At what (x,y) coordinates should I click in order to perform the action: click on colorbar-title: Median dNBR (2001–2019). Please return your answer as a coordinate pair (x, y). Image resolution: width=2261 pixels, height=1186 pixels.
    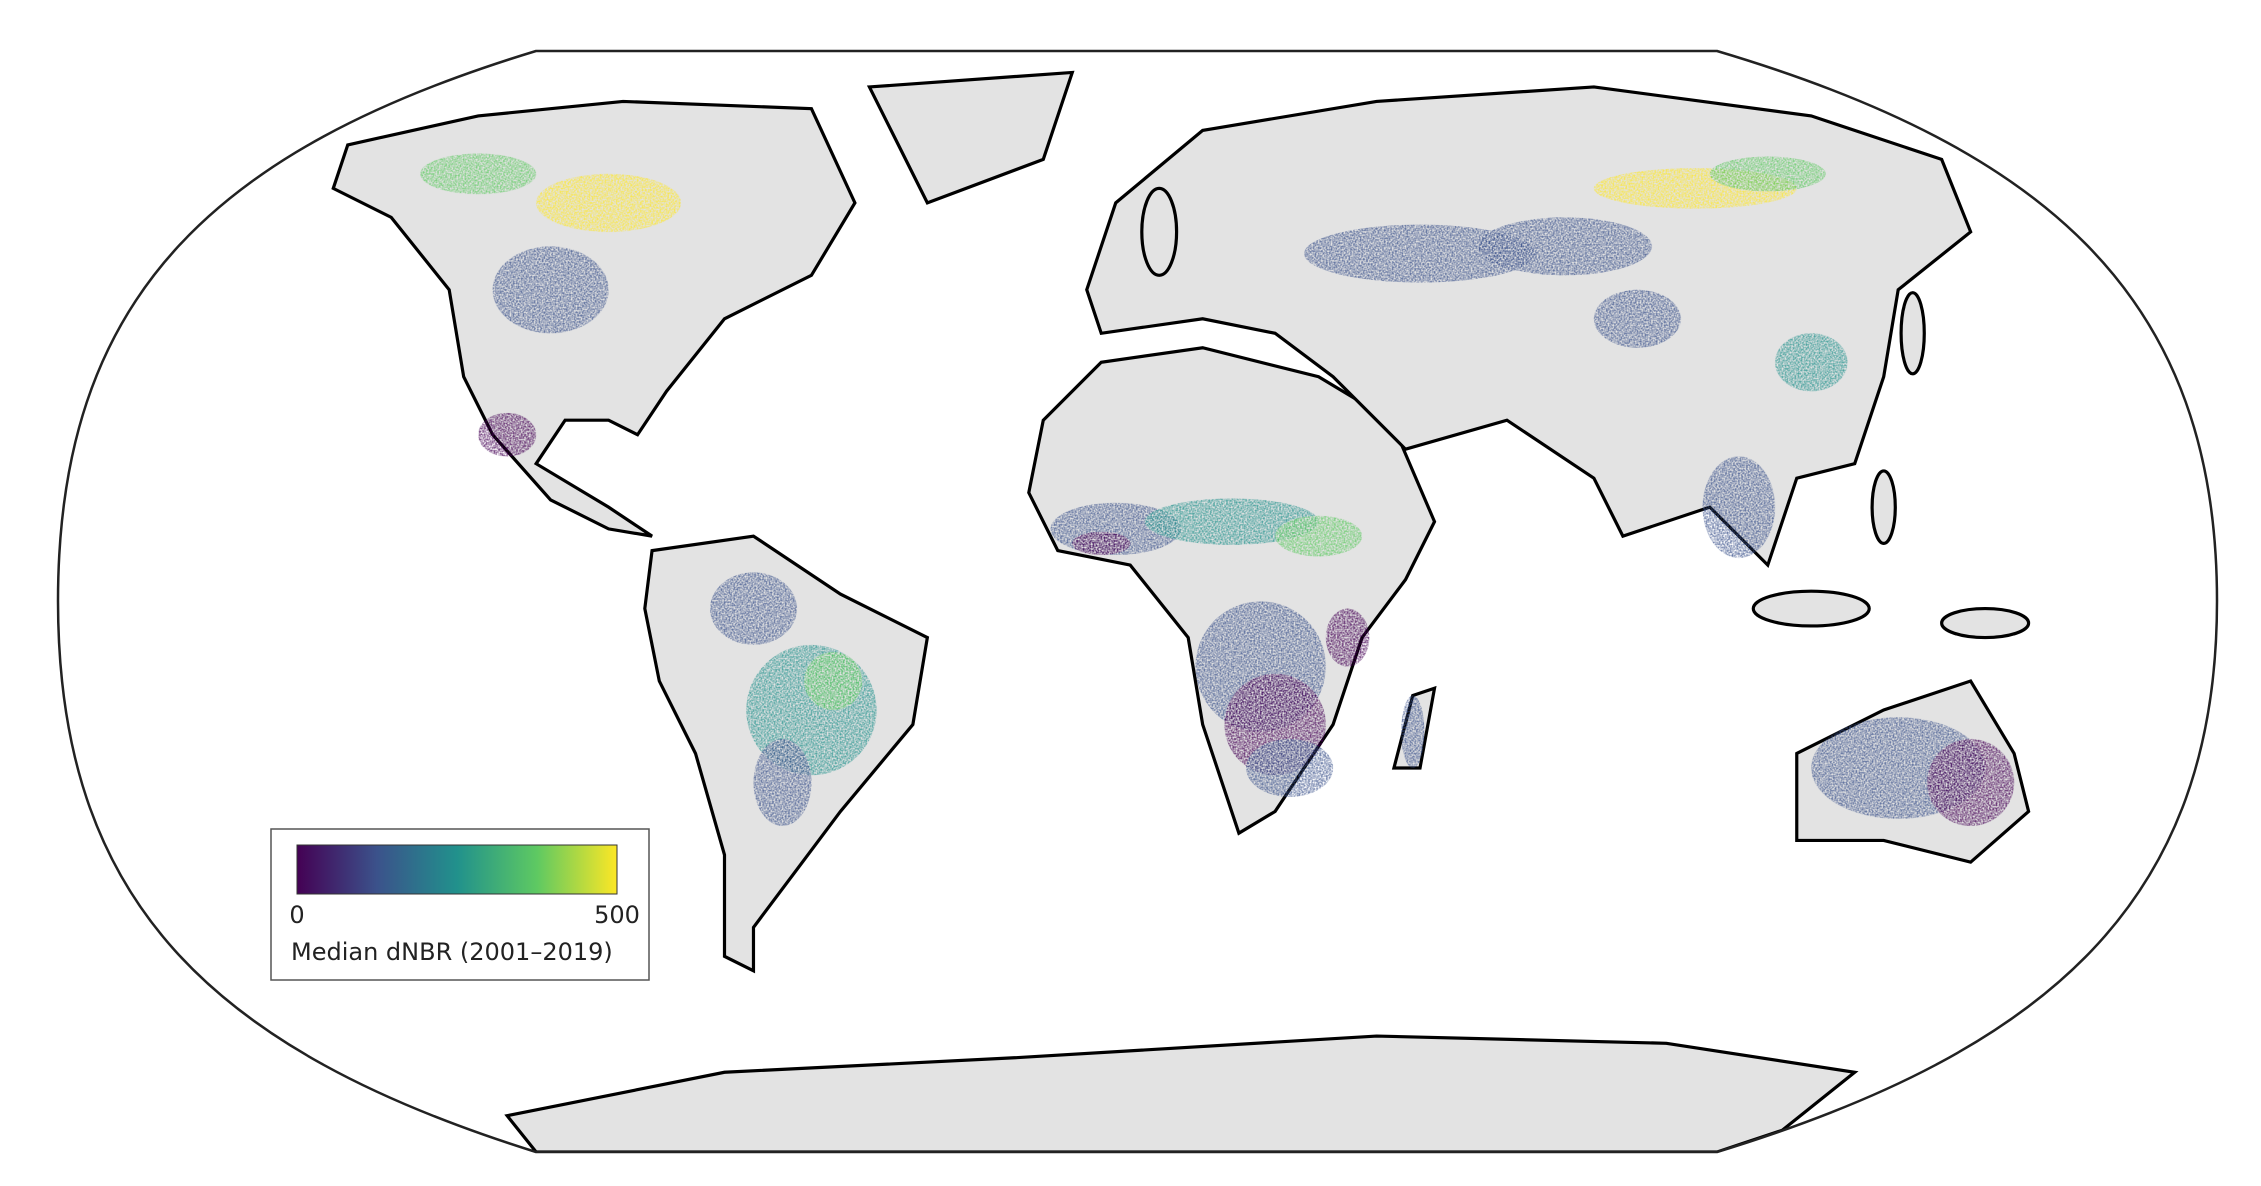
    Looking at the image, I should click on (452, 952).